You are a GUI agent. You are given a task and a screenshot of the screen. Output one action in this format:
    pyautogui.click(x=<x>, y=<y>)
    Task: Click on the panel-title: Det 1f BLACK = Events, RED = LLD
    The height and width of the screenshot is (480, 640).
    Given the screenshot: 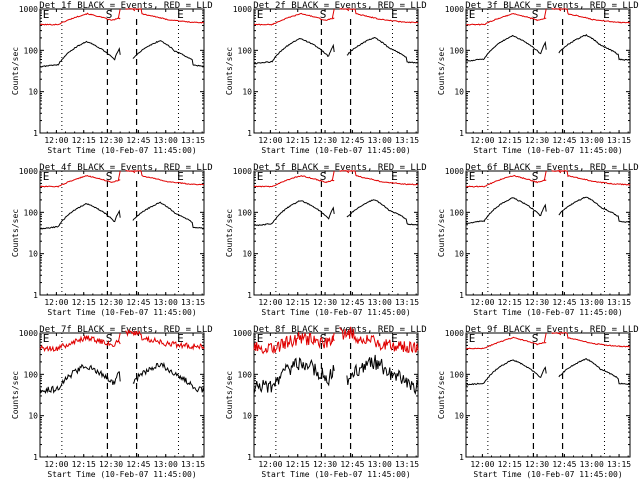 What is the action you would take?
    pyautogui.click(x=125, y=6)
    